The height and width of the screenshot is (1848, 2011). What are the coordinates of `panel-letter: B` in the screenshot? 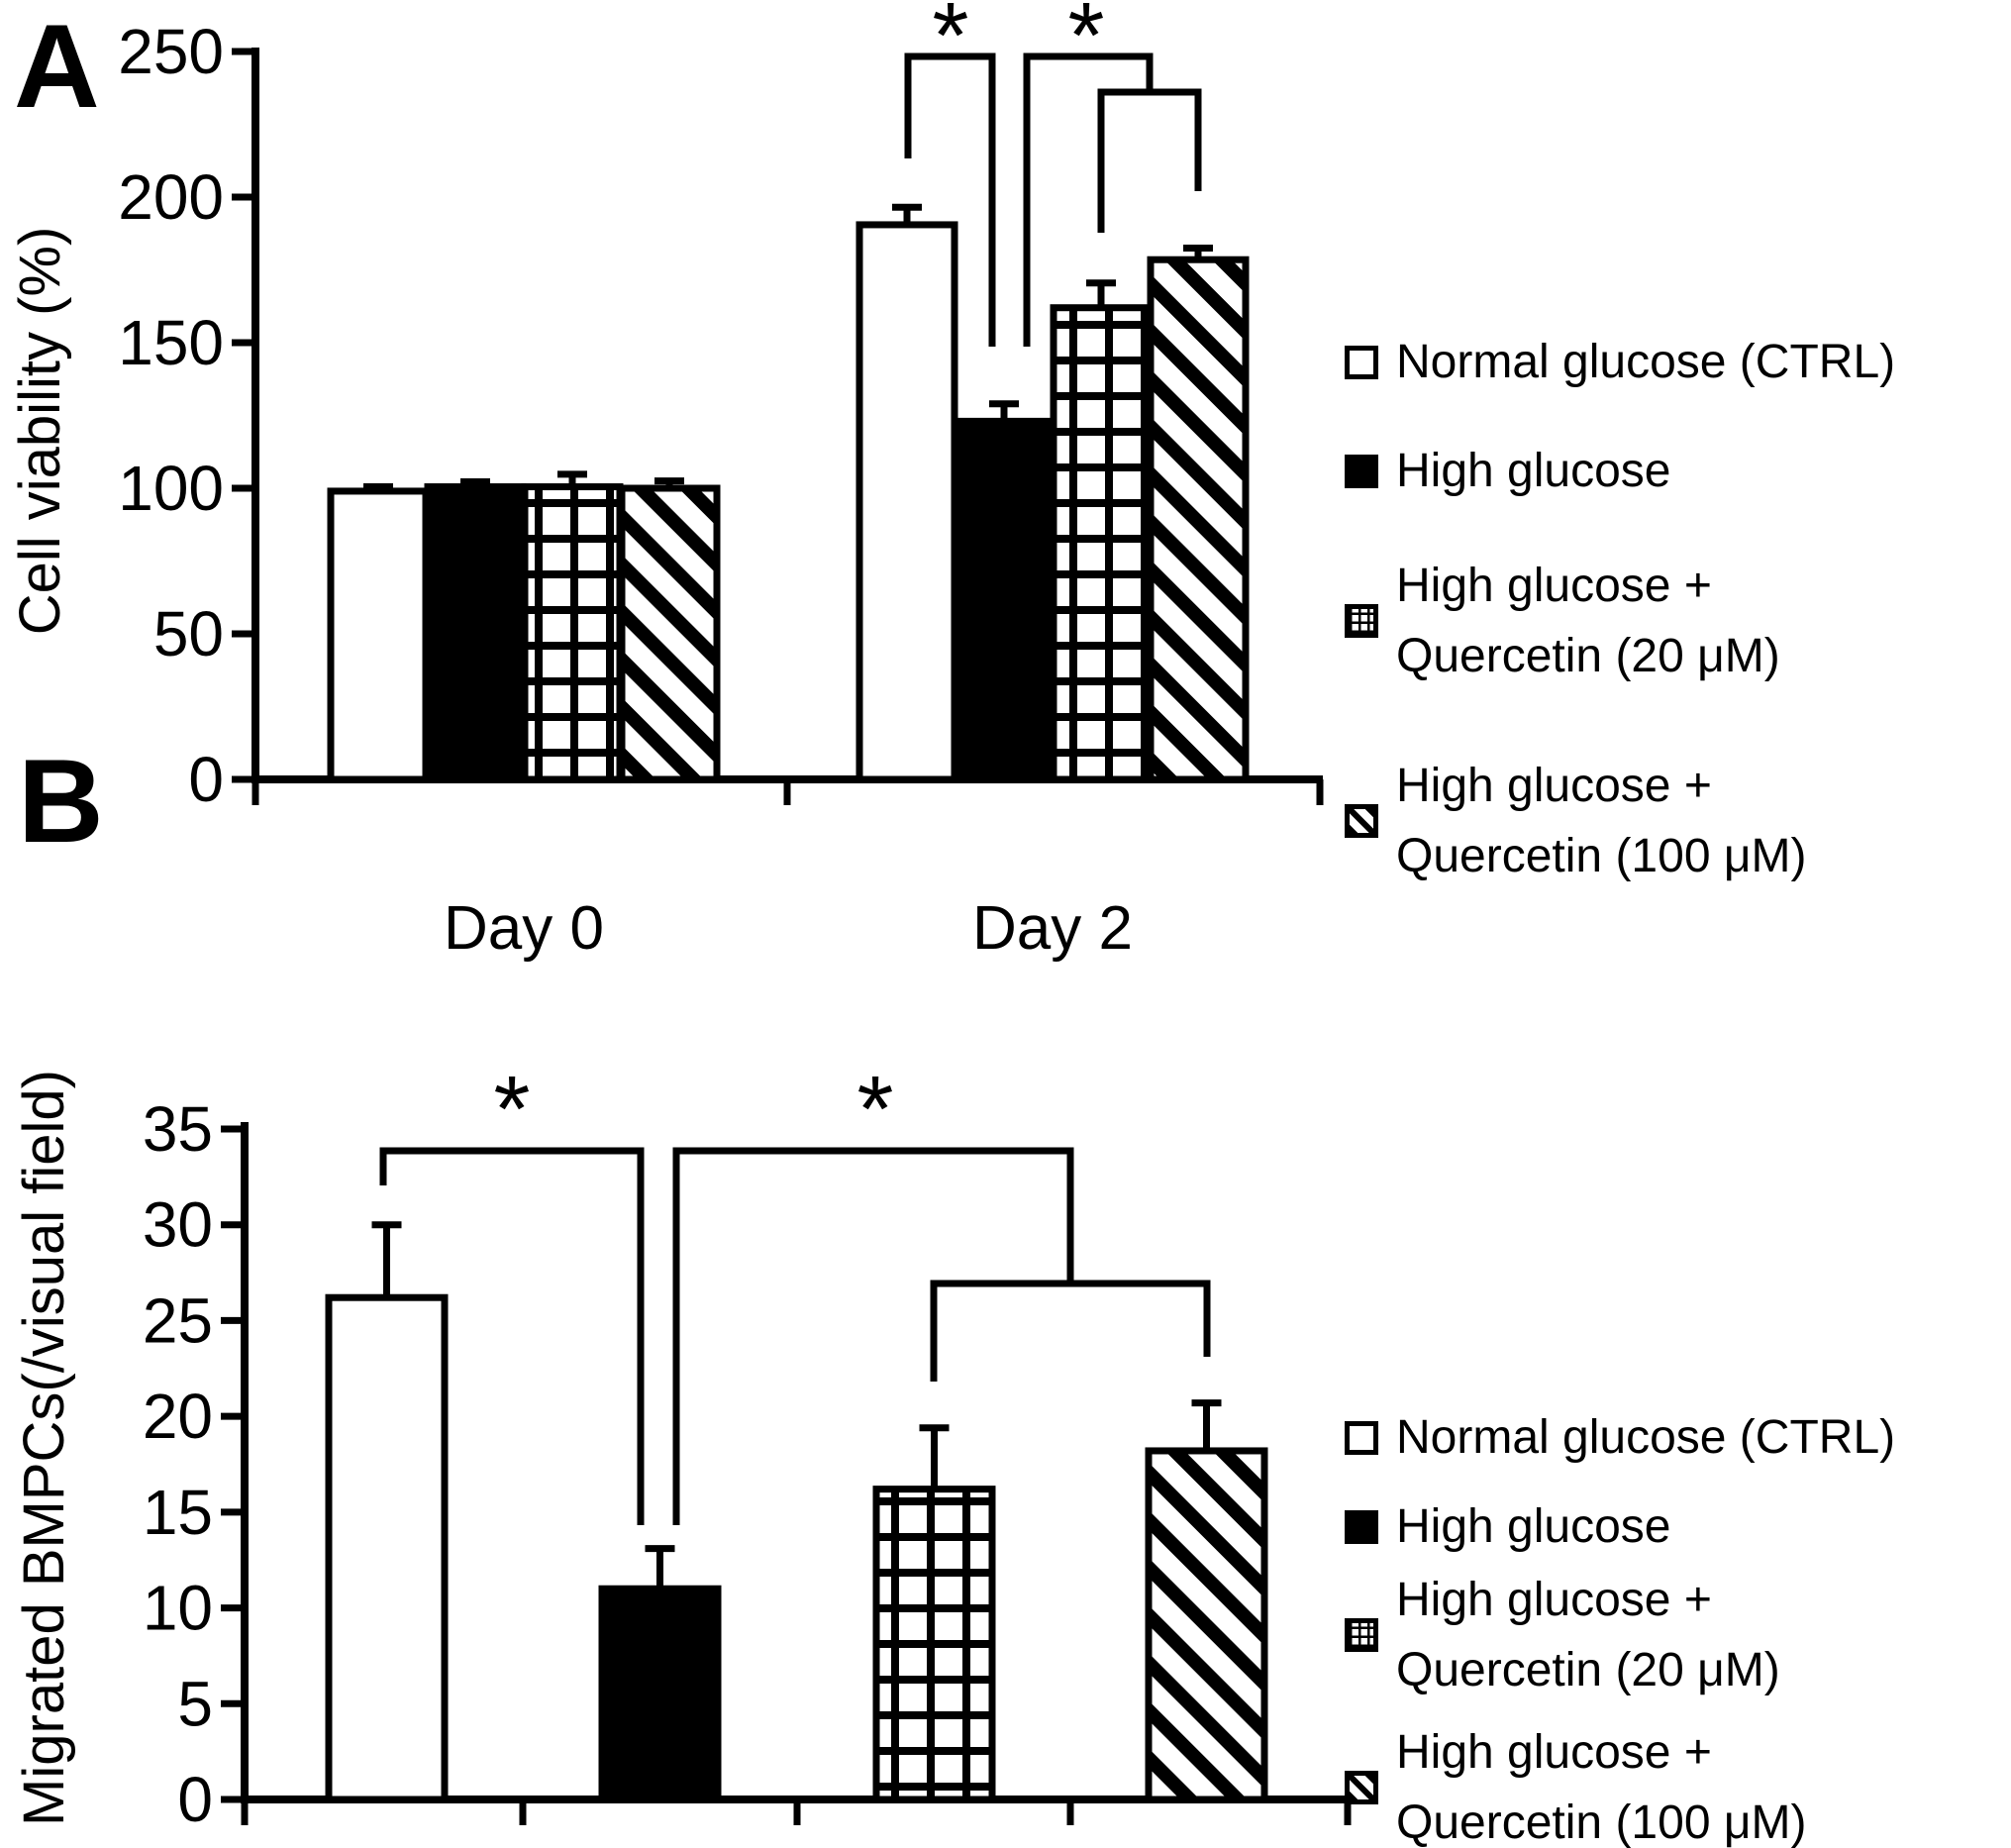 It's located at (61, 801).